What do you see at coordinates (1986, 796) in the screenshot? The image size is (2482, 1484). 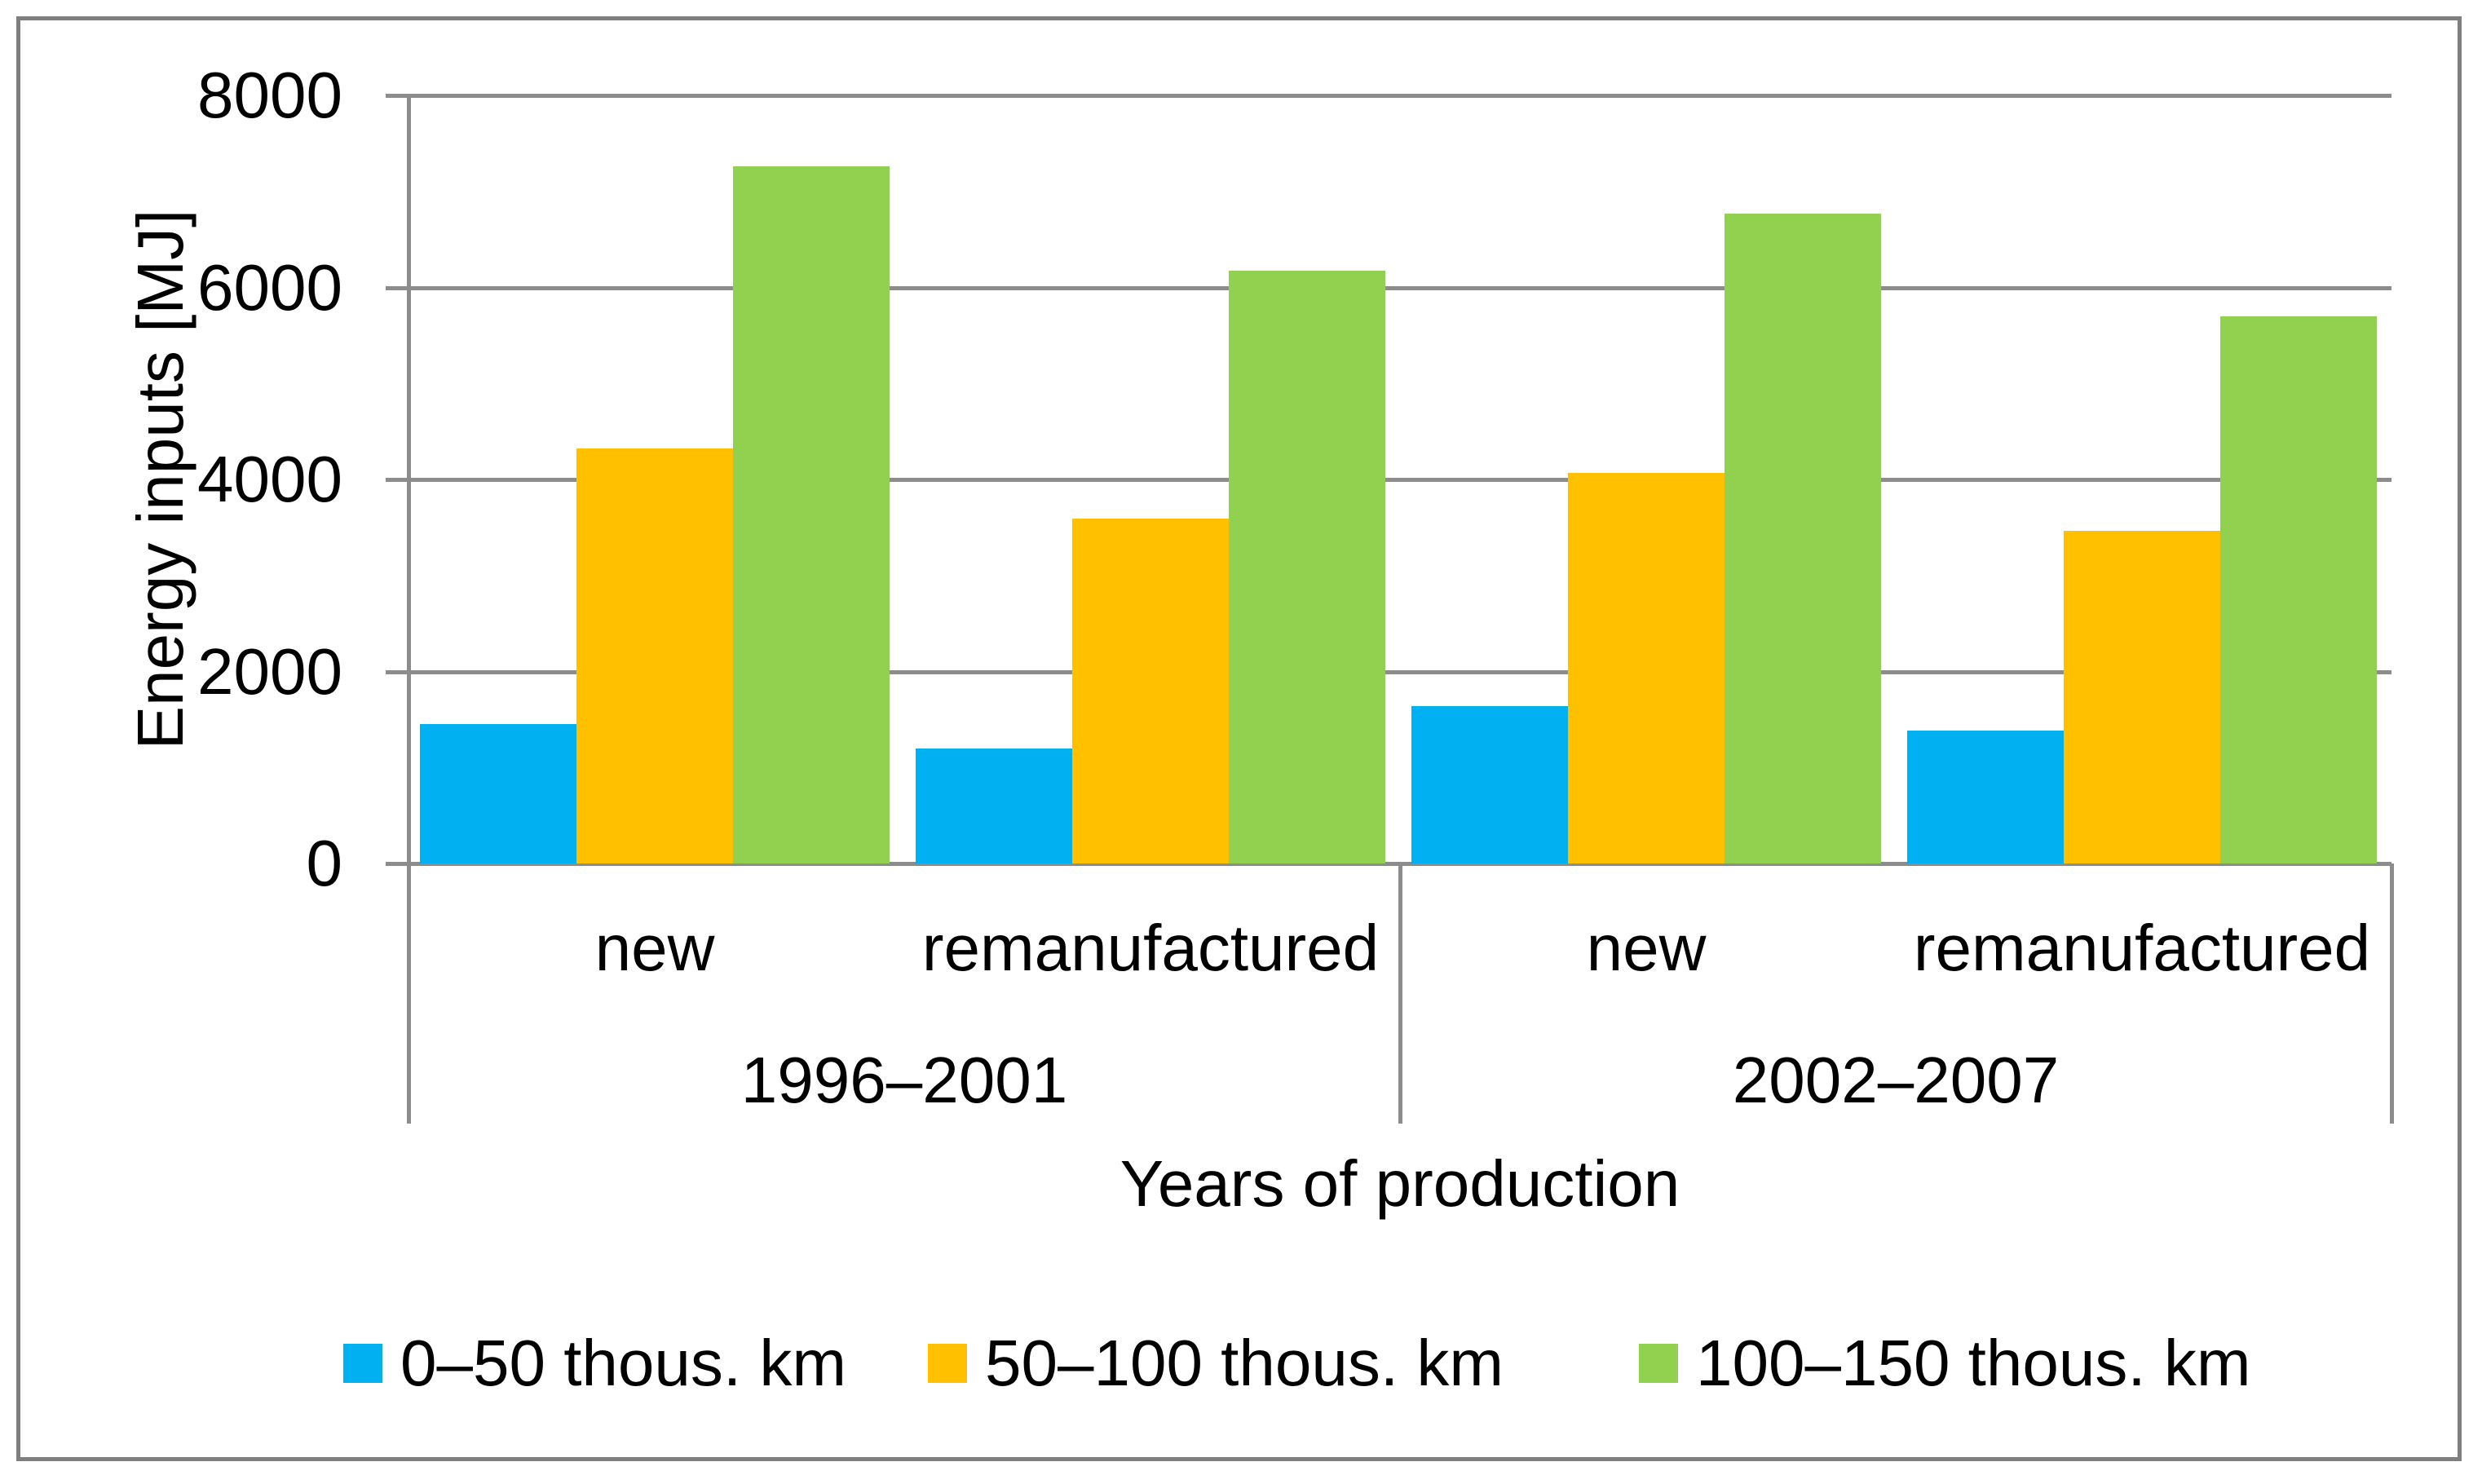 I see `bar-2002–2007-remanufactured-series1` at bounding box center [1986, 796].